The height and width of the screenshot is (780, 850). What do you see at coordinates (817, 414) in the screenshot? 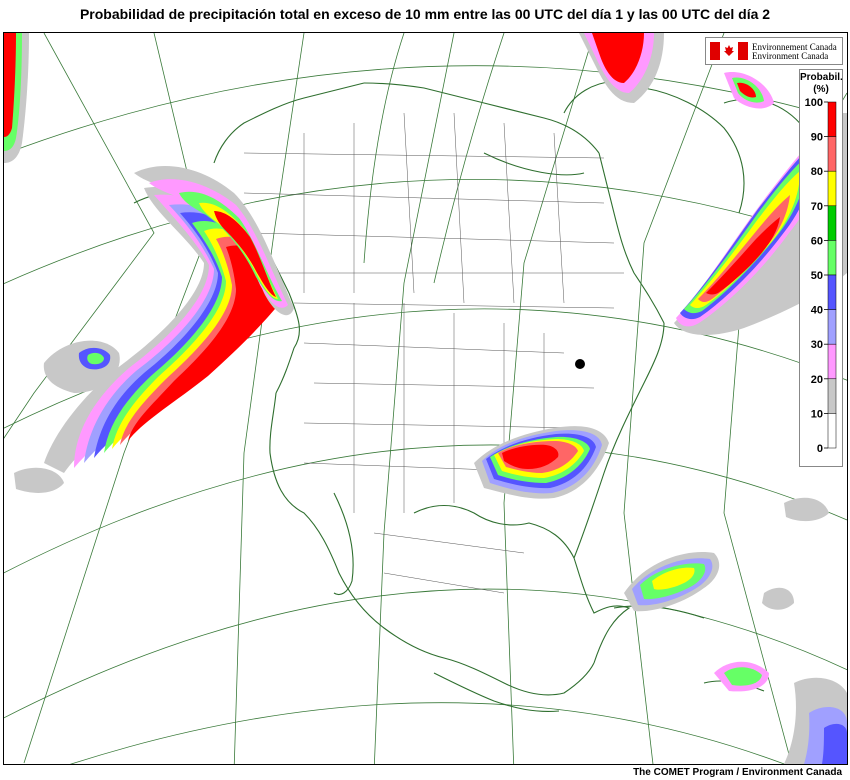
I see `legend-tick-label: 10` at bounding box center [817, 414].